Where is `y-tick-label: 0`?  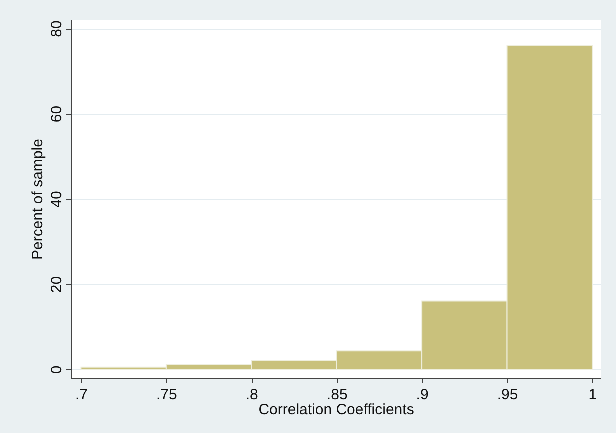
y-tick-label: 0 is located at coordinates (57, 370).